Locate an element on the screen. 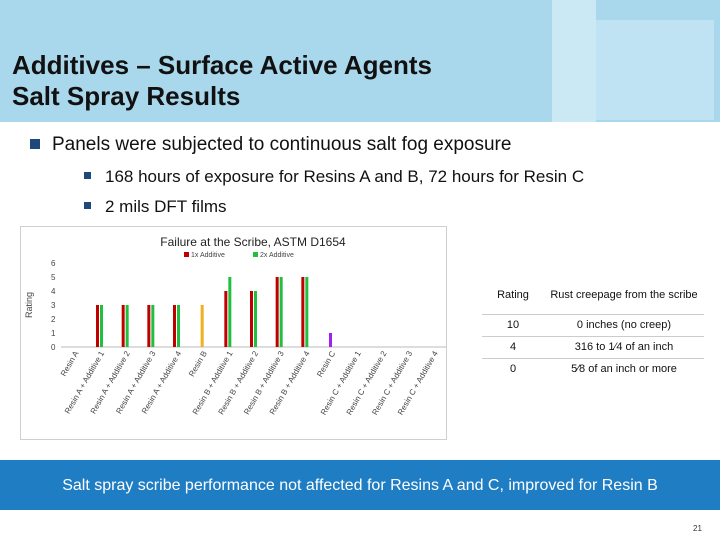  table-cell: 0 is located at coordinates (513, 368).